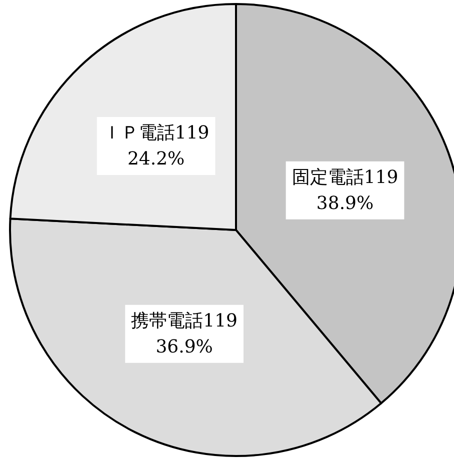 The height and width of the screenshot is (459, 454). Describe the element at coordinates (345, 177) in the screenshot. I see `slice-label: 固定電話119` at that location.